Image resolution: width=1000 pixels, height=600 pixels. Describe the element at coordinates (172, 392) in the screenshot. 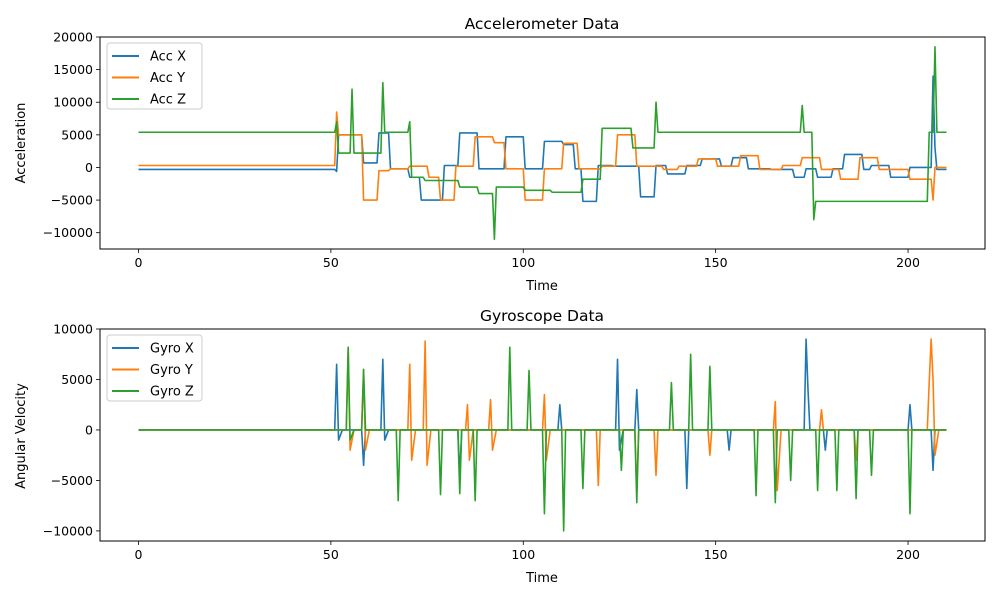

I see `gyroscope-legend-label: Gyro Z` at that location.